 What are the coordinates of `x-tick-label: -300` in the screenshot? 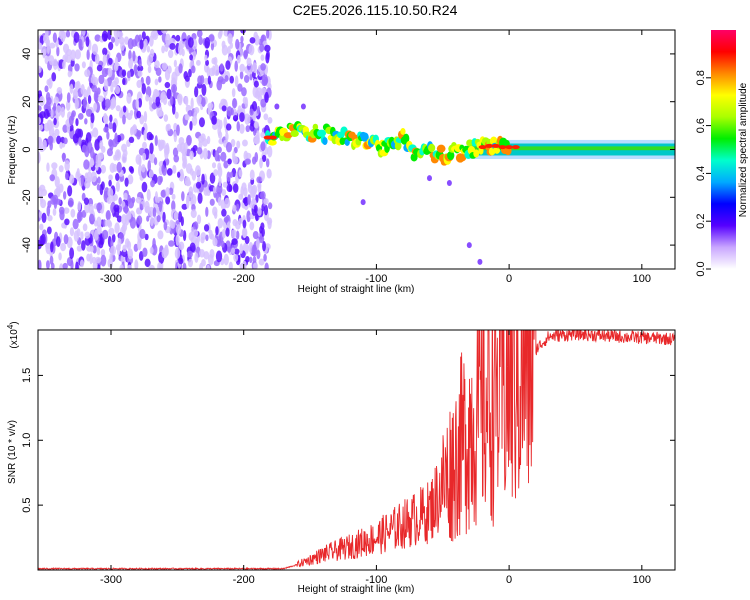 It's located at (111, 580).